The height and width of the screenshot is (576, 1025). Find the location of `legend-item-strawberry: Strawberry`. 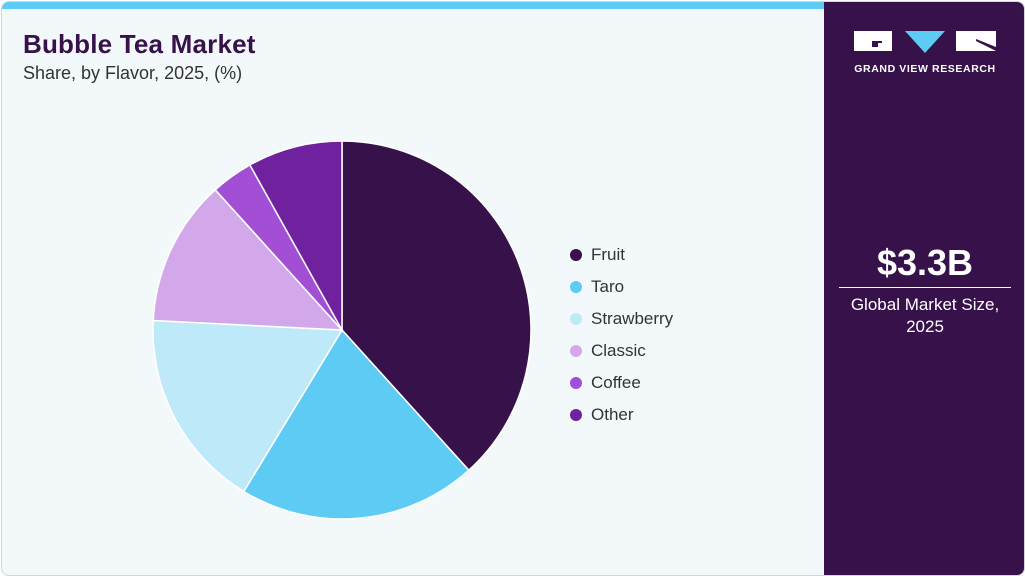

legend-item-strawberry: Strawberry is located at coordinates (621, 319).